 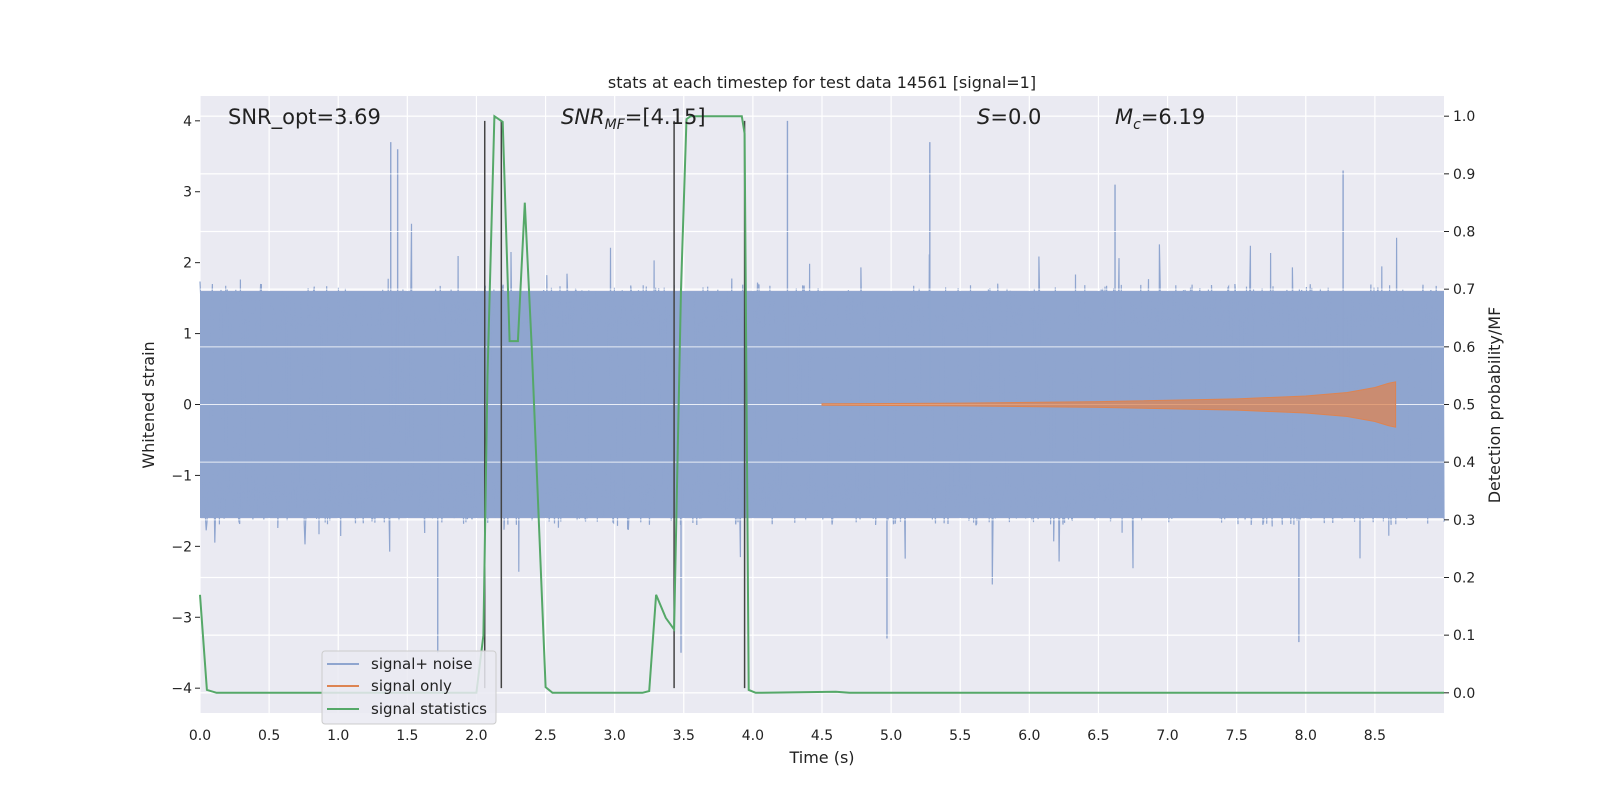 I want to click on y-left-tick-label: −4, so click(x=181, y=689).